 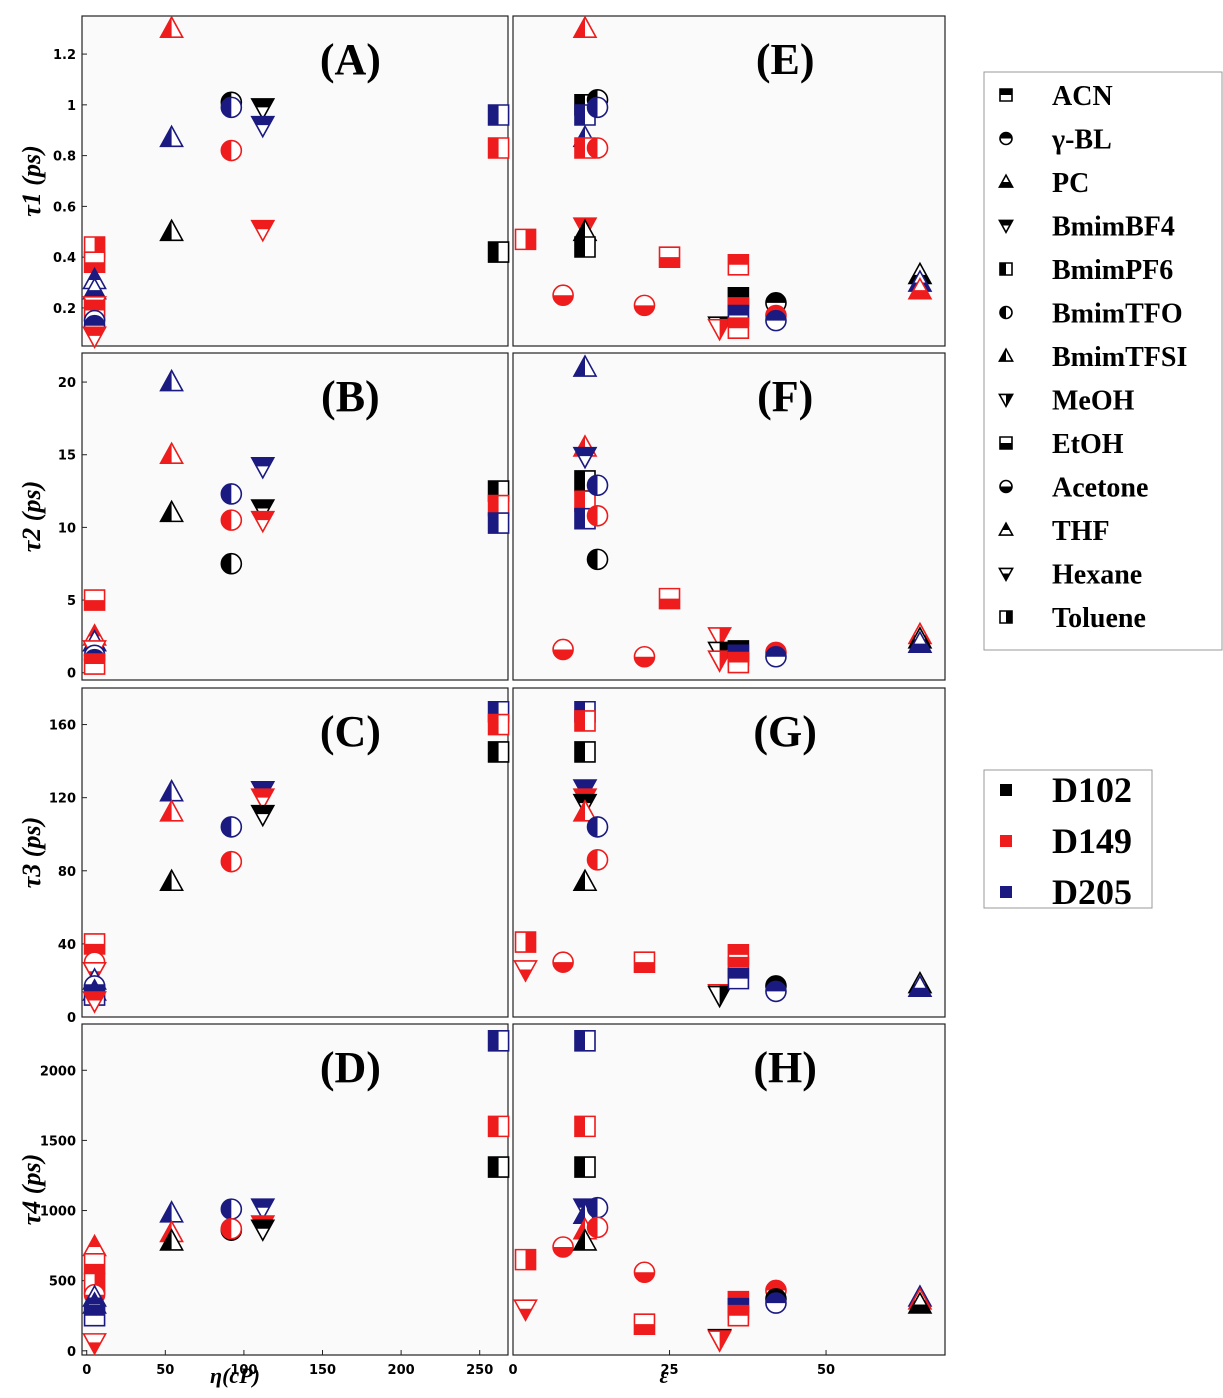 What do you see at coordinates (663, 1375) in the screenshot?
I see `x-axis-label: ε` at bounding box center [663, 1375].